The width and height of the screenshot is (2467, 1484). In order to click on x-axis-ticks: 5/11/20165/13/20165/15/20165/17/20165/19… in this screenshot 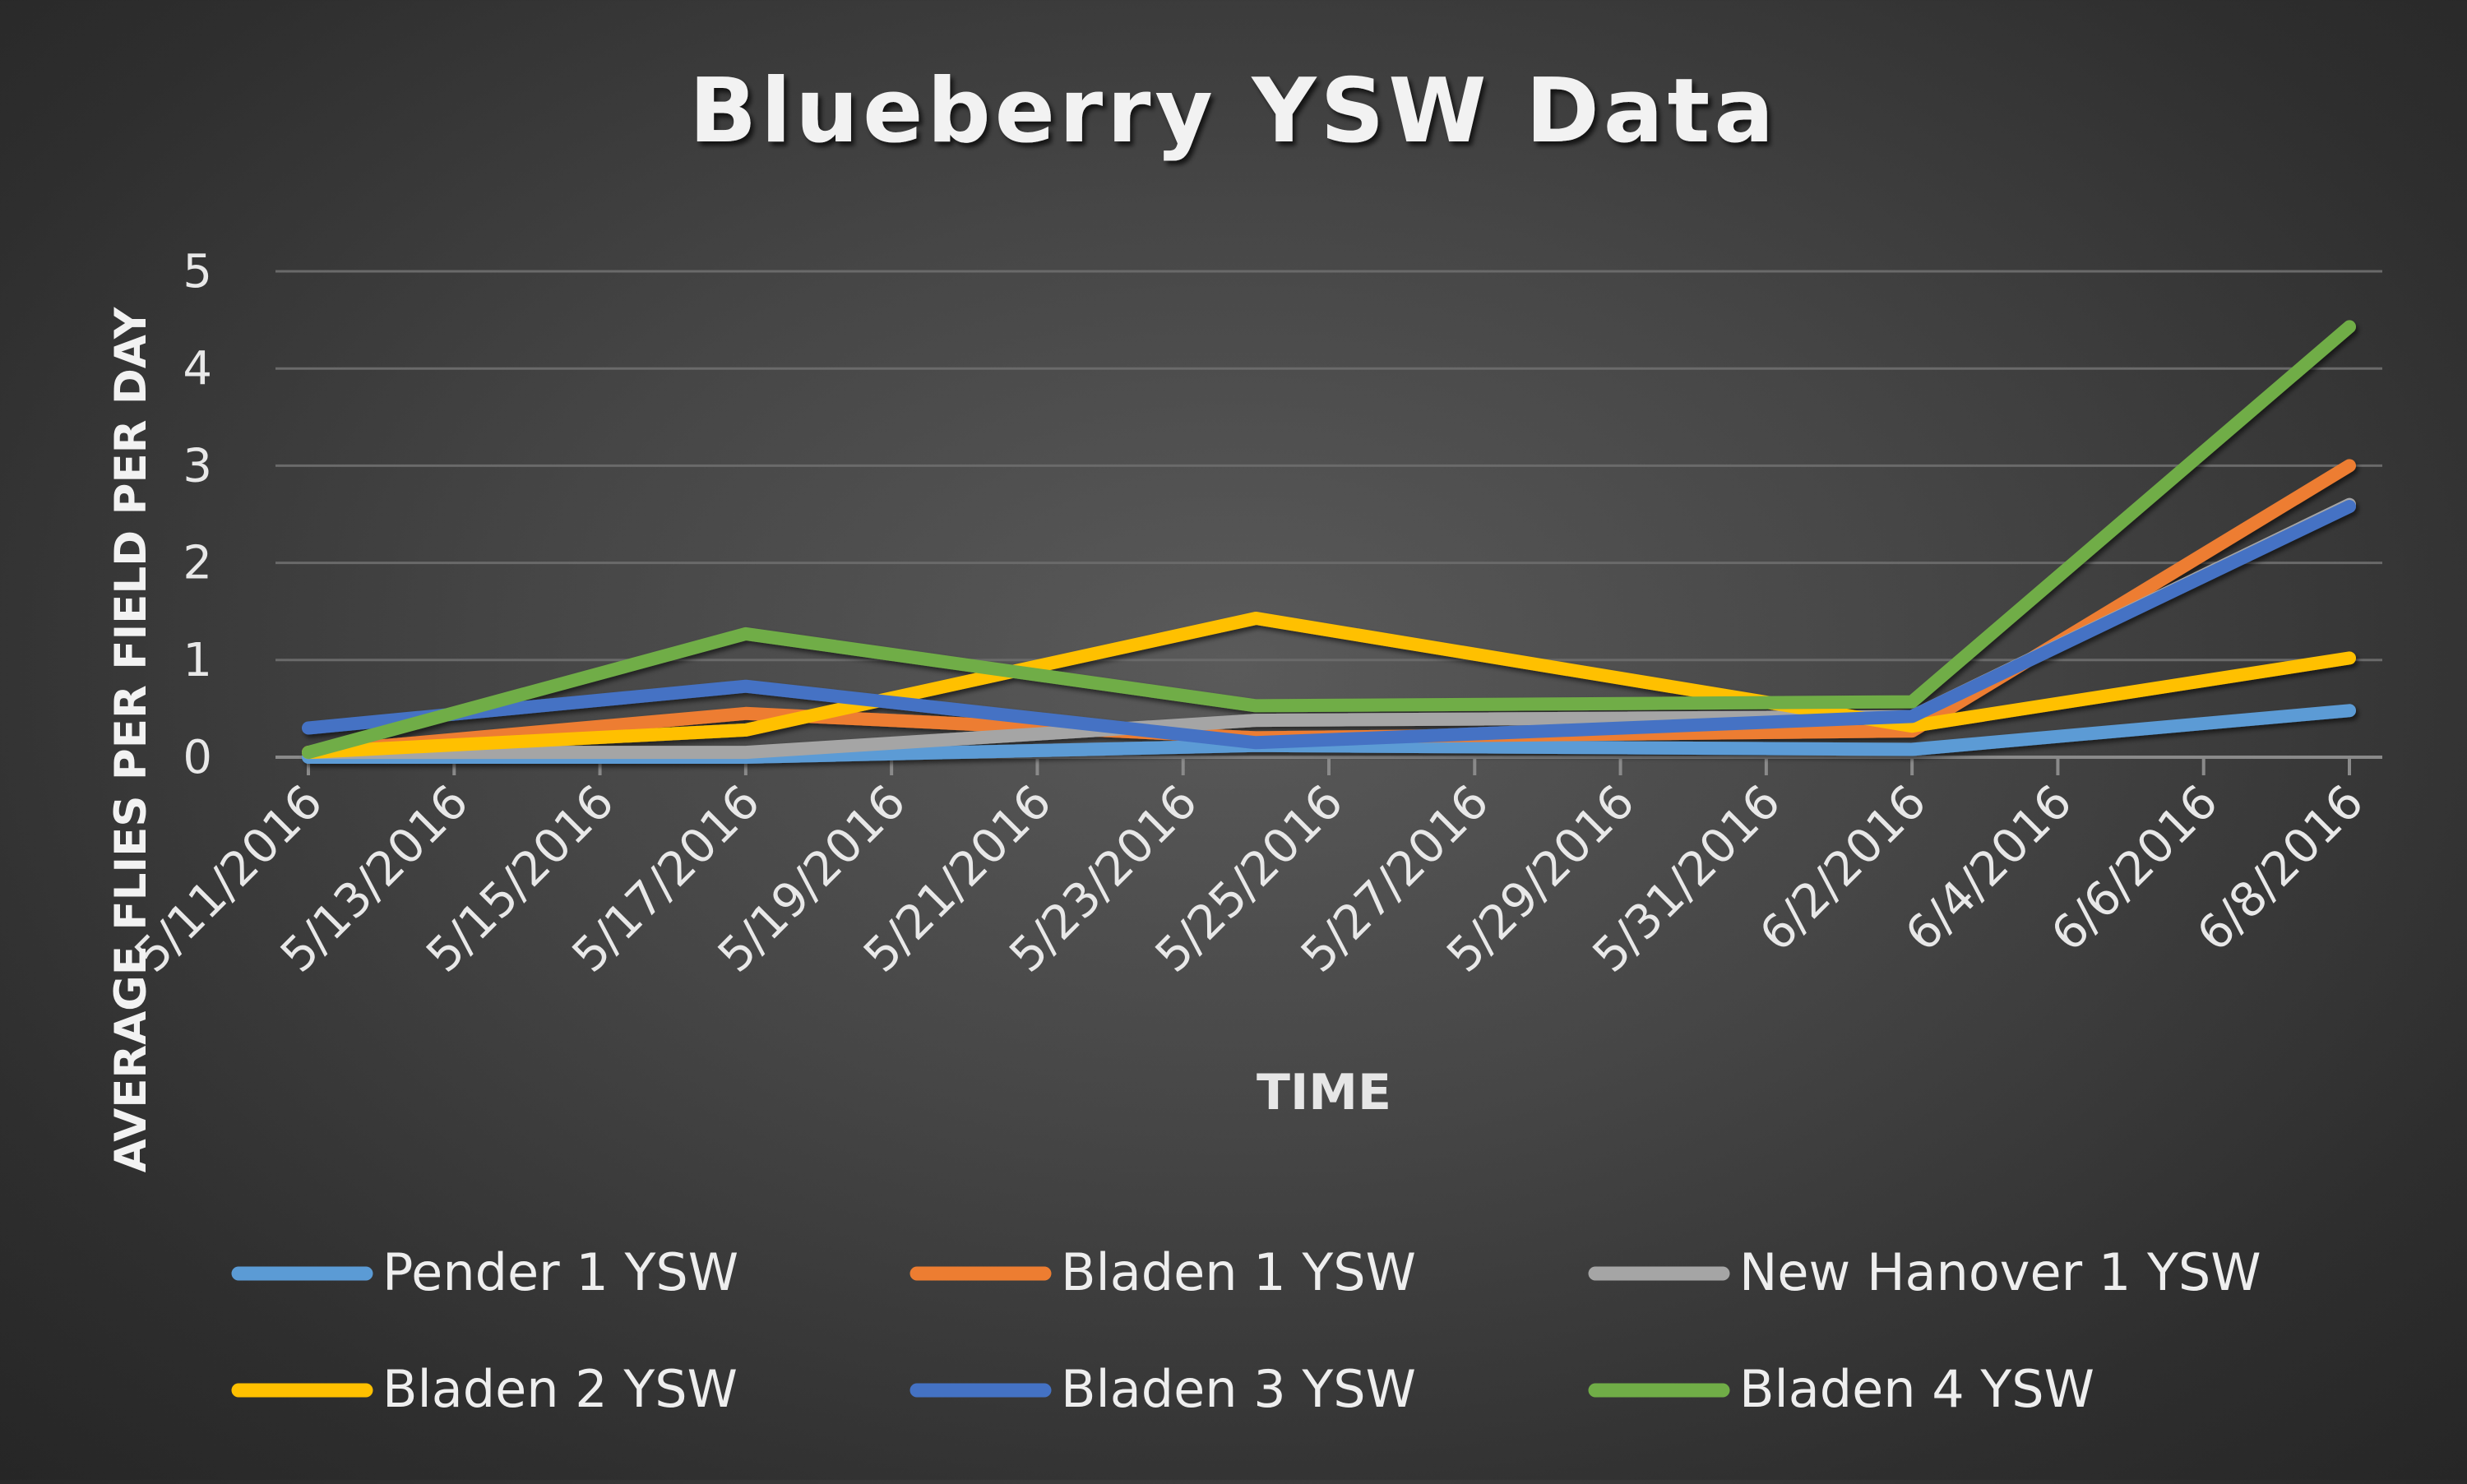, I will do `click(1250, 878)`.